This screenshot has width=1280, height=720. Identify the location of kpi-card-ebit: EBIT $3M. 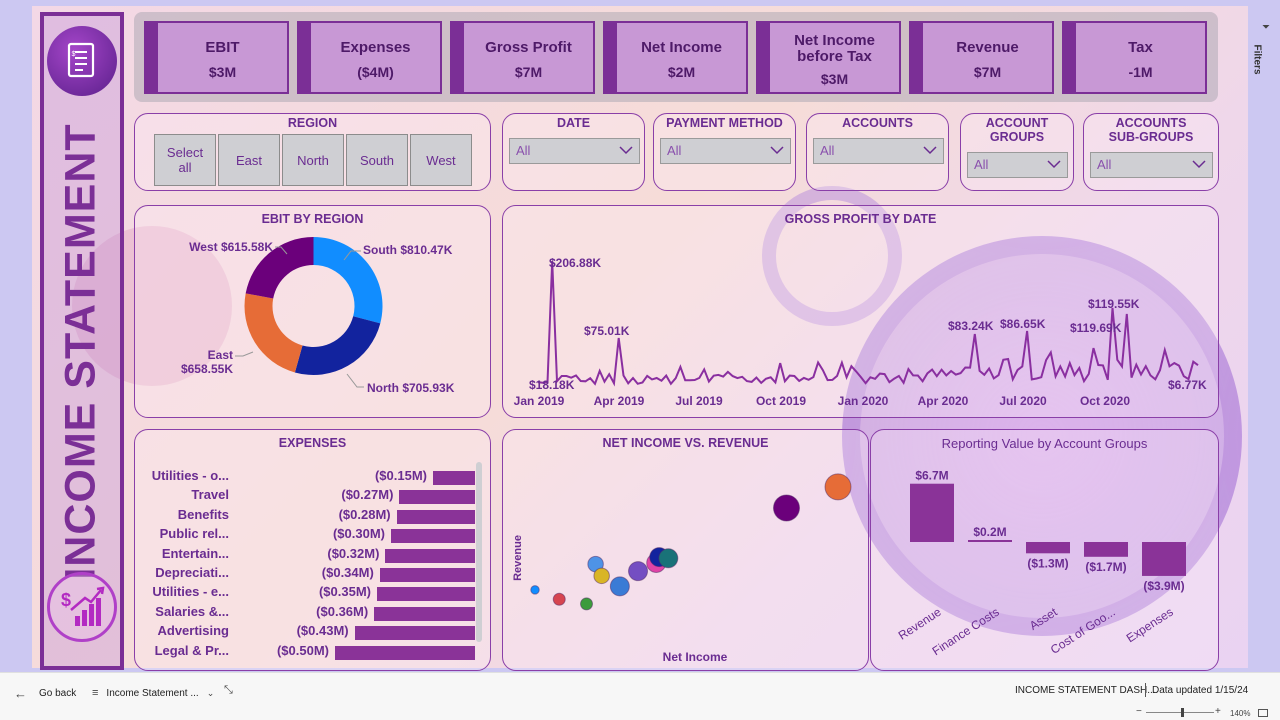
(216, 57).